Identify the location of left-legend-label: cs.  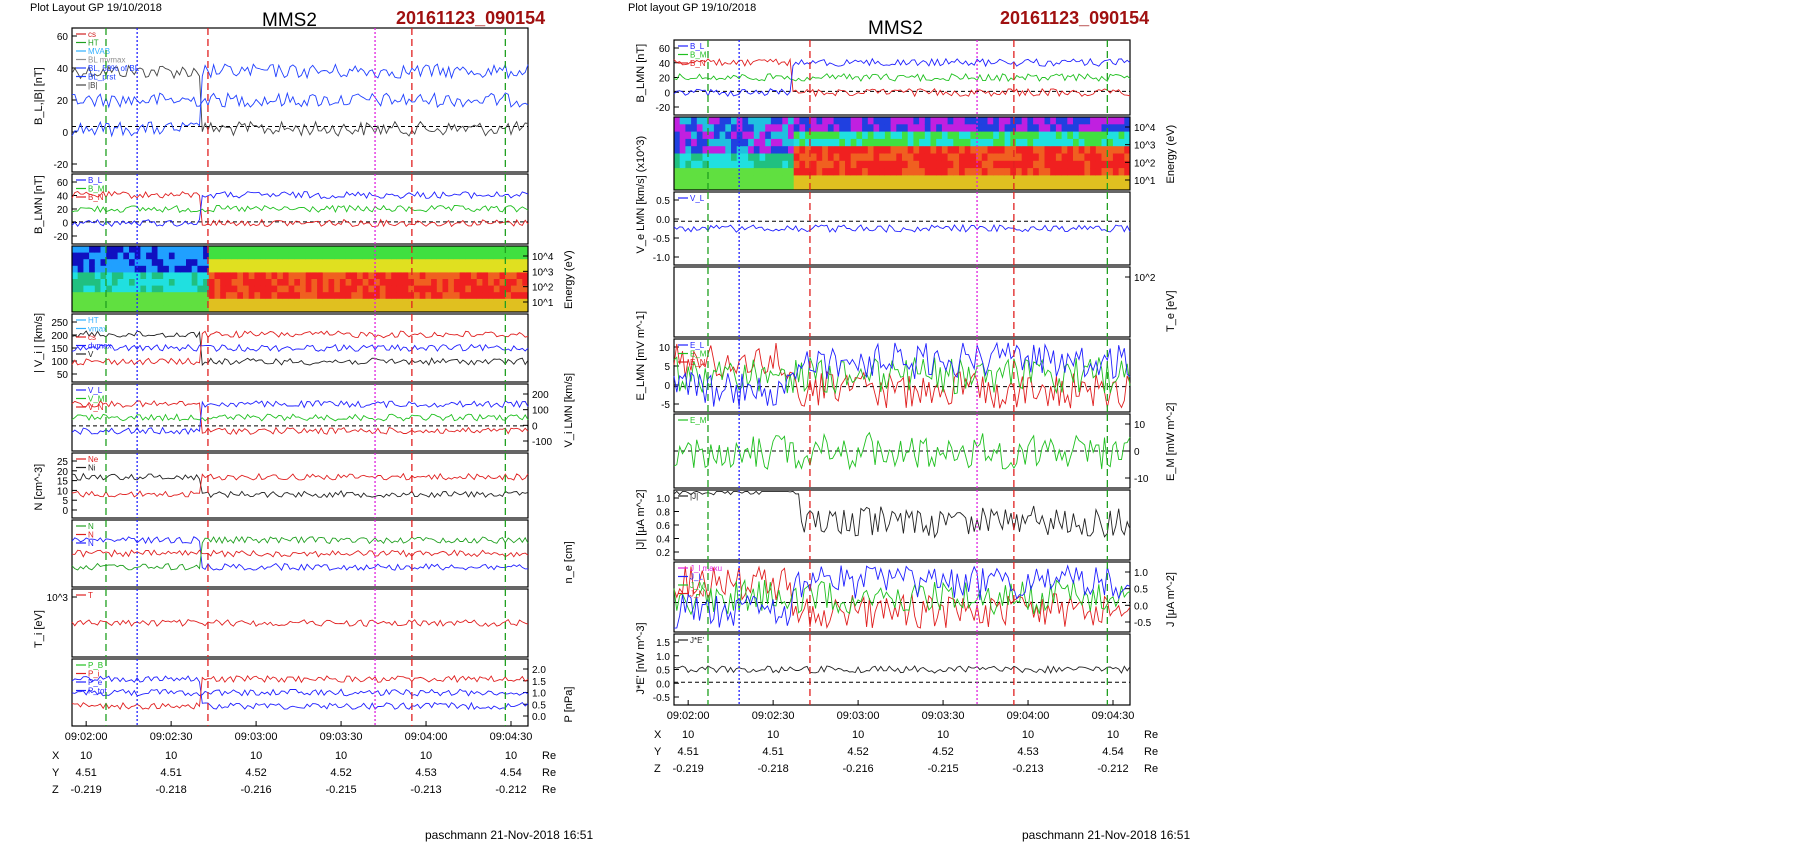
(92, 337).